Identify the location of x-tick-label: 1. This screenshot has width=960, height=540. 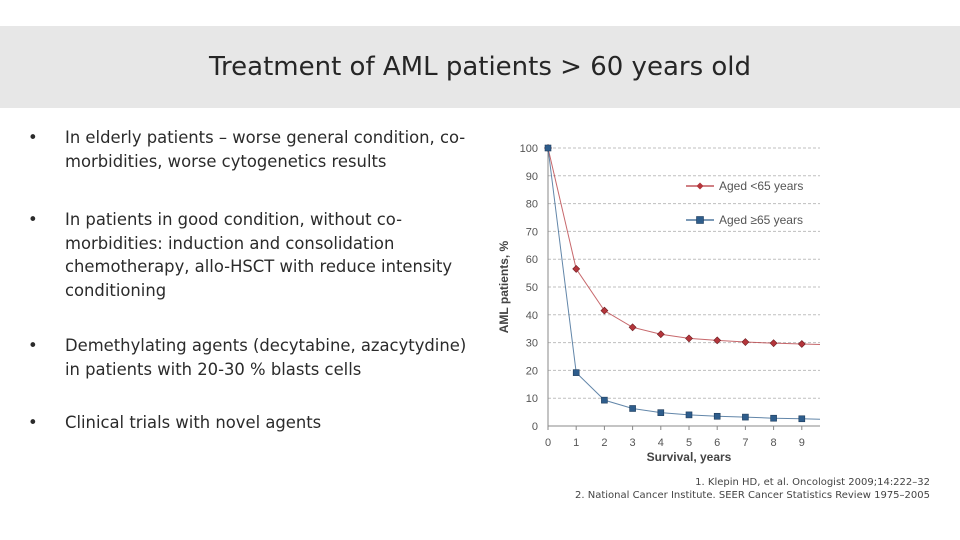
(576, 443).